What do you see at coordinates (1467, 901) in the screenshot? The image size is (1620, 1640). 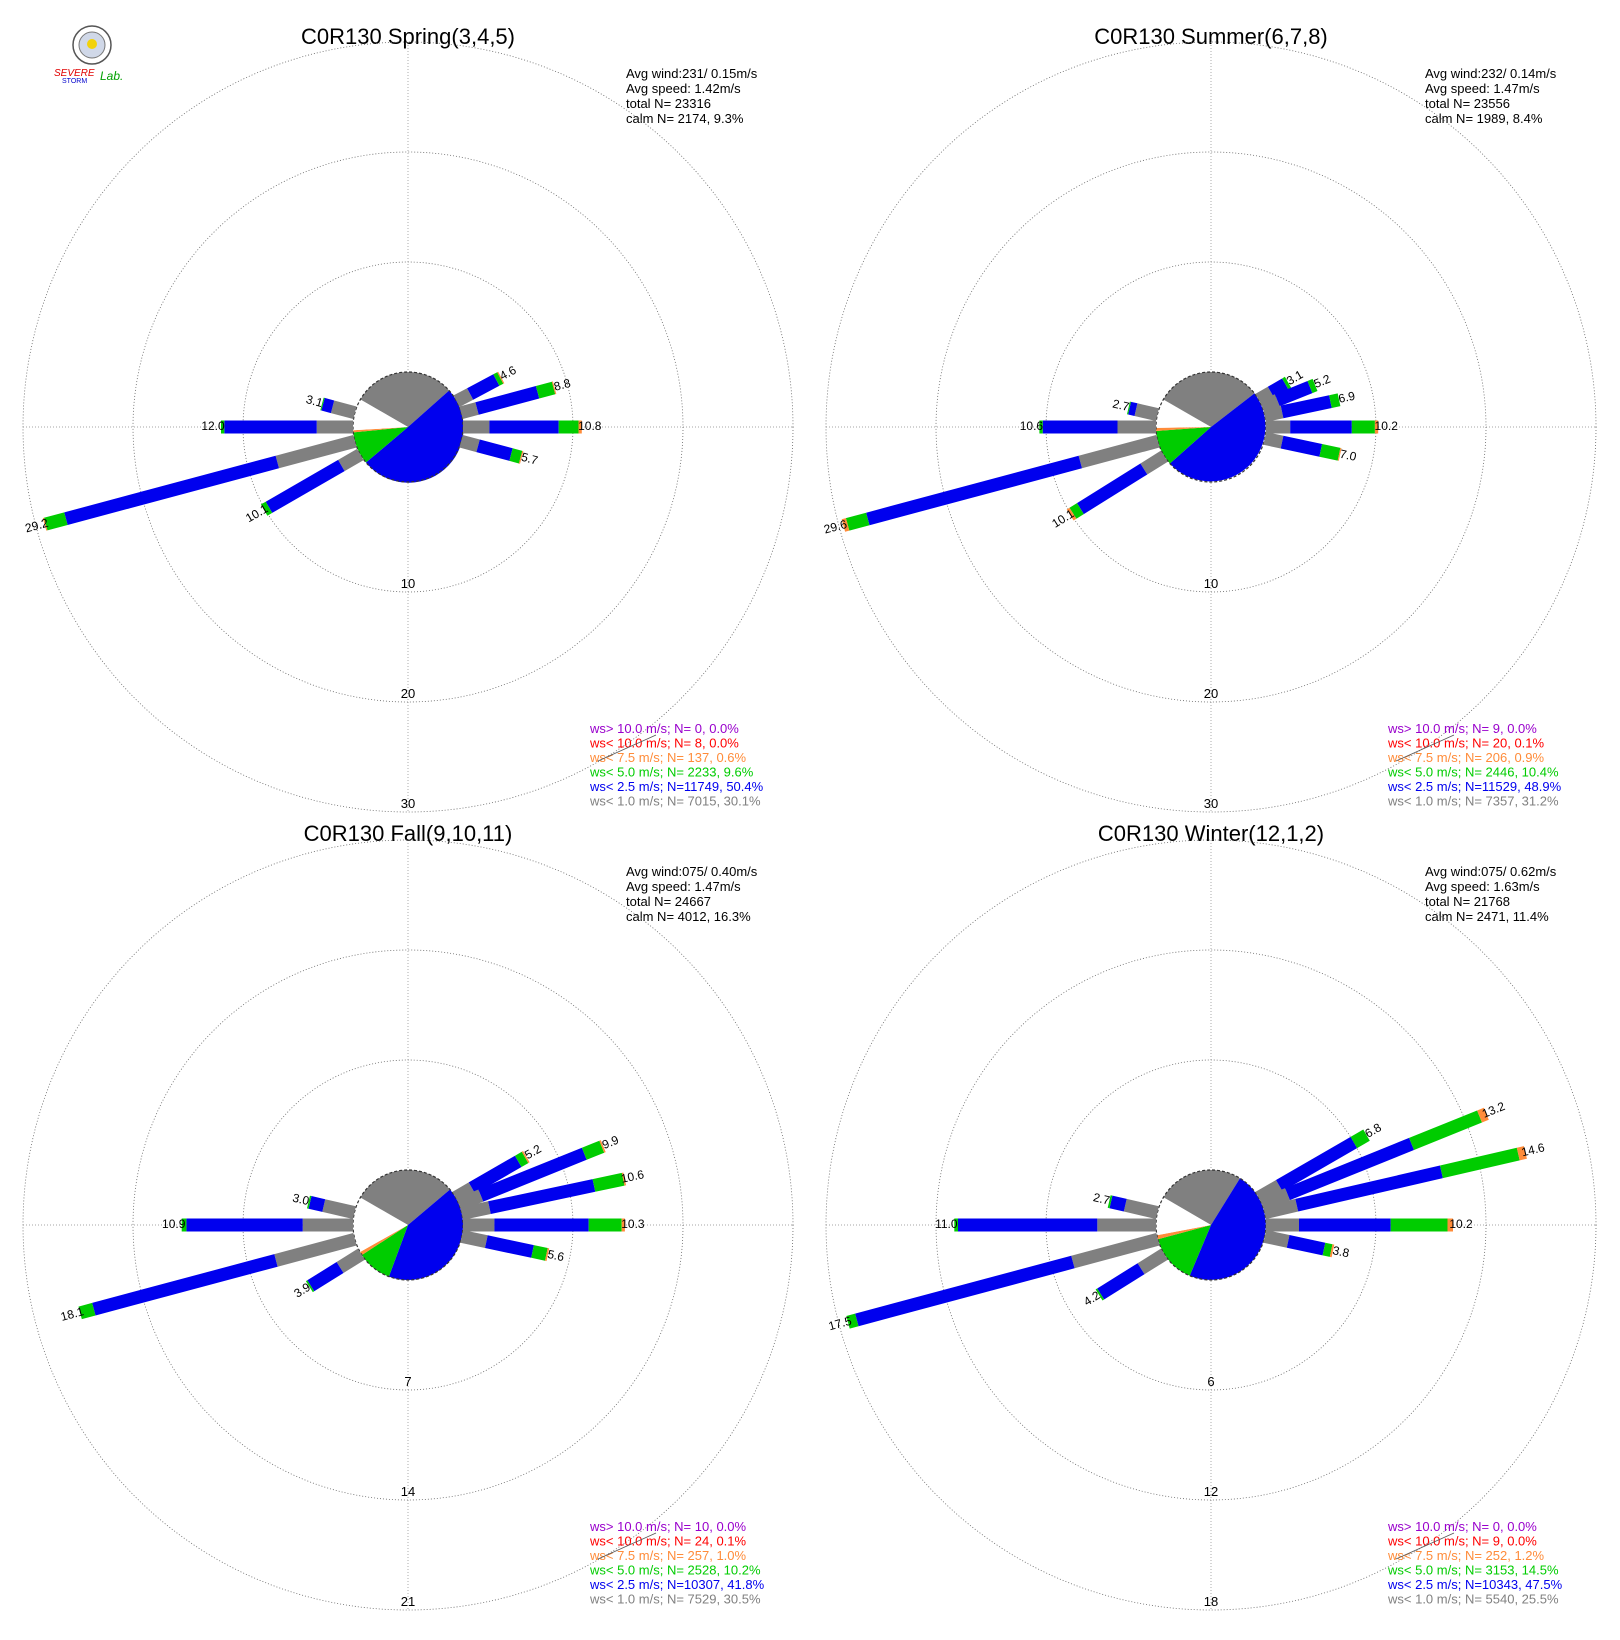 I see `stat-line: total N= 21768` at bounding box center [1467, 901].